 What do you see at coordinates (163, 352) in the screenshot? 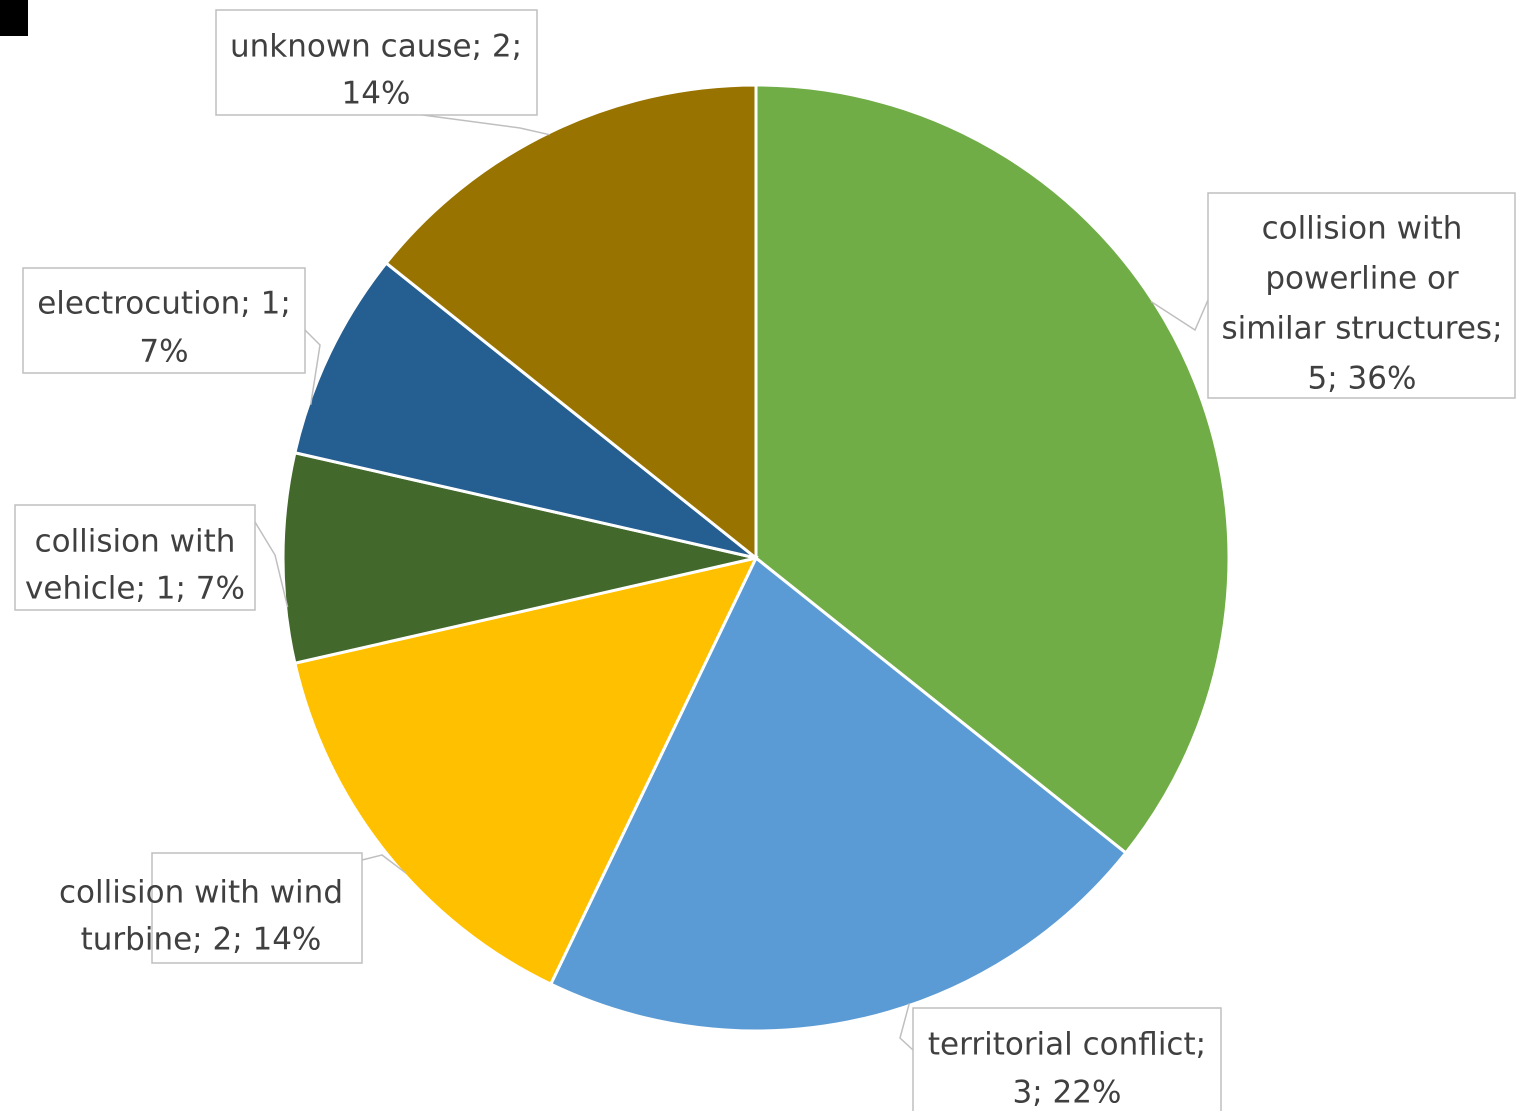
I see `data-label-5-line-2: 7%` at bounding box center [163, 352].